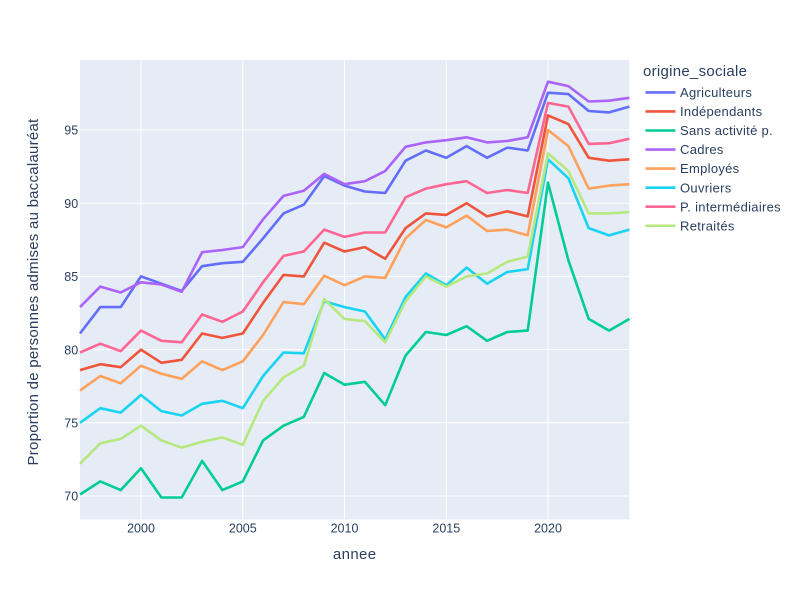 Image resolution: width=800 pixels, height=605 pixels. Describe the element at coordinates (71, 497) in the screenshot. I see `svg-text: 70` at that location.